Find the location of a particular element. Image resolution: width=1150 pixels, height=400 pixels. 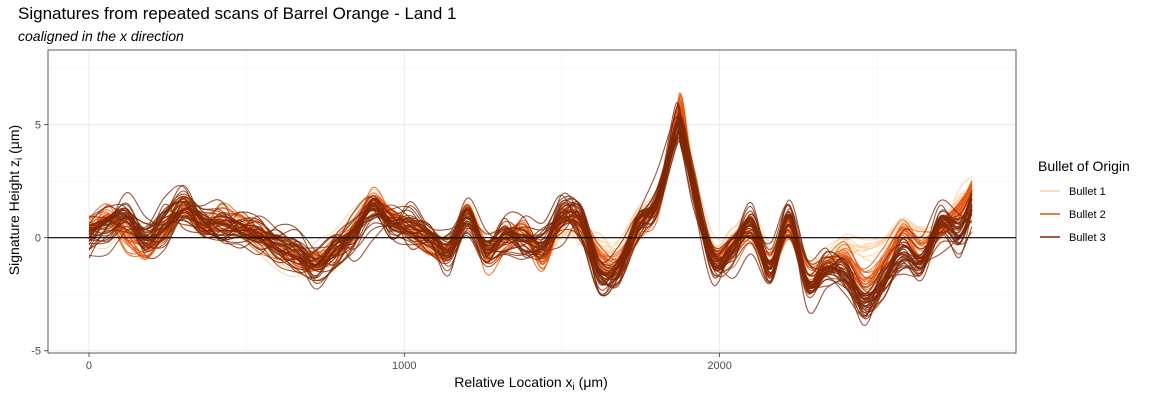

x-axis: 0 1000 2000 is located at coordinates (409, 362).